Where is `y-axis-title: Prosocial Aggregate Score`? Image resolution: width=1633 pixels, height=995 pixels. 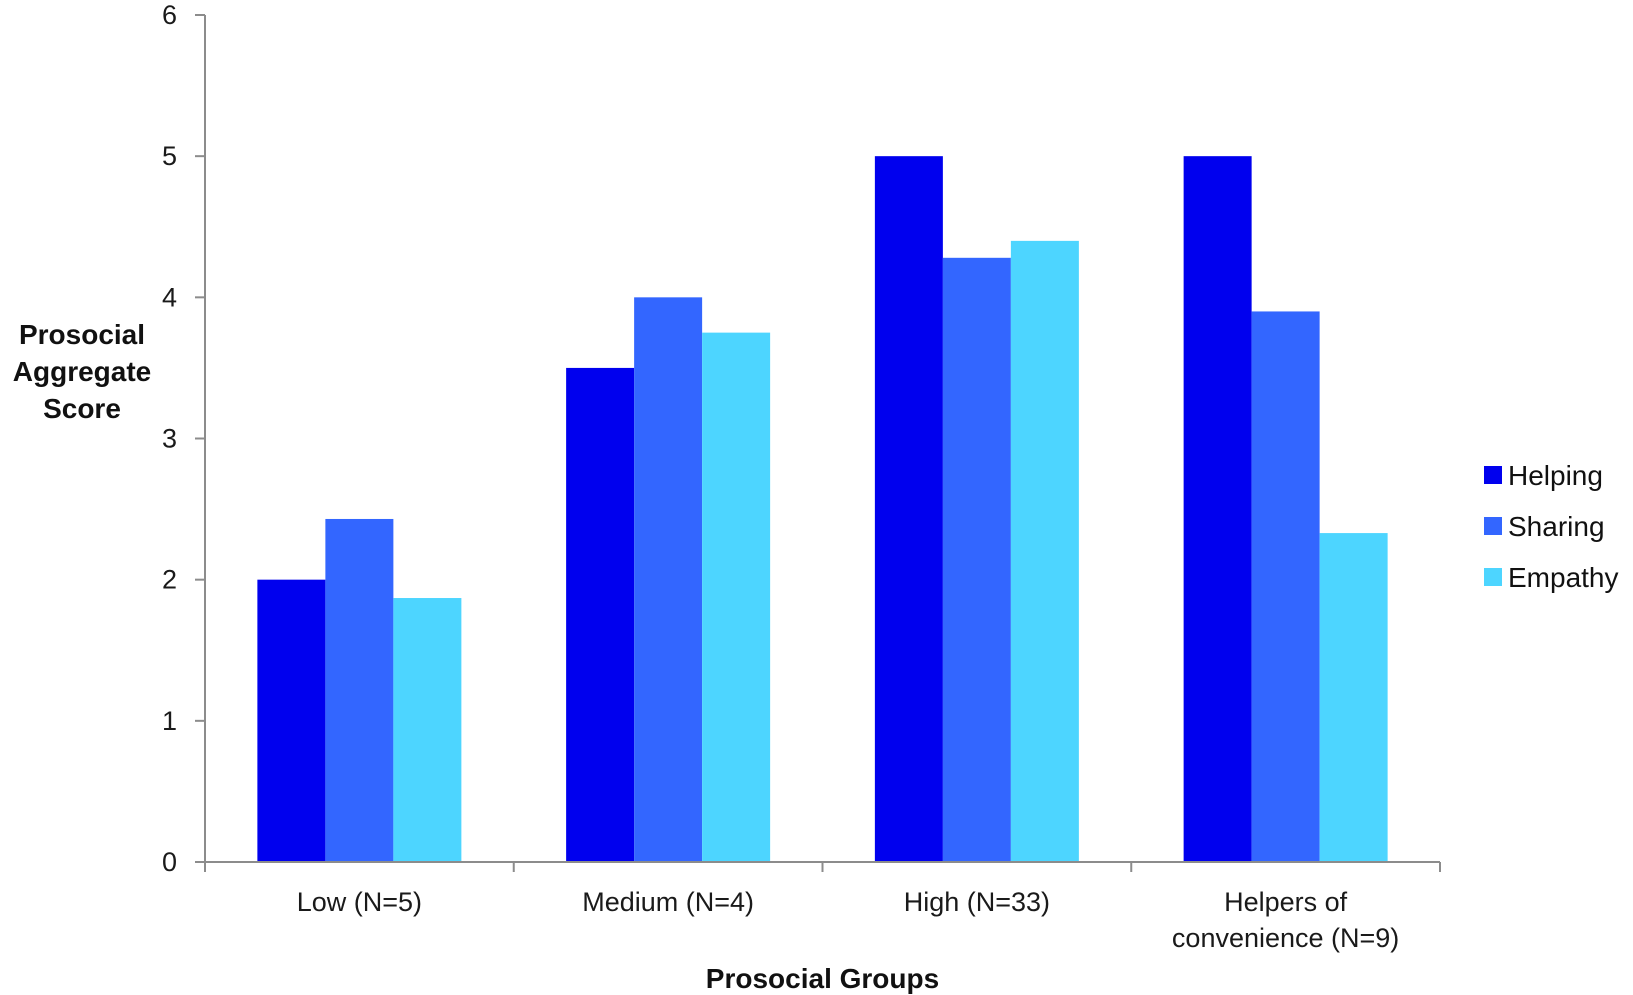
y-axis-title: Prosocial Aggregate Score is located at coordinates (82, 371).